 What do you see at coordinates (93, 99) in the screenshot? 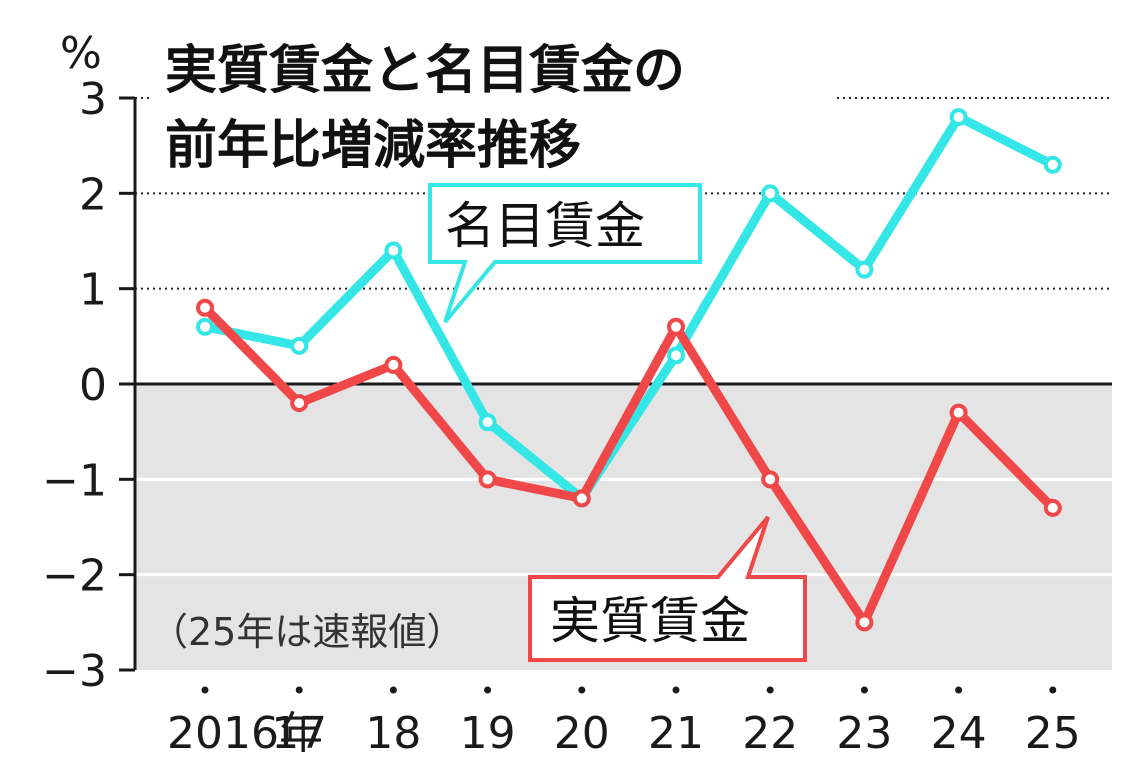
I see `y-tick-label: 3` at bounding box center [93, 99].